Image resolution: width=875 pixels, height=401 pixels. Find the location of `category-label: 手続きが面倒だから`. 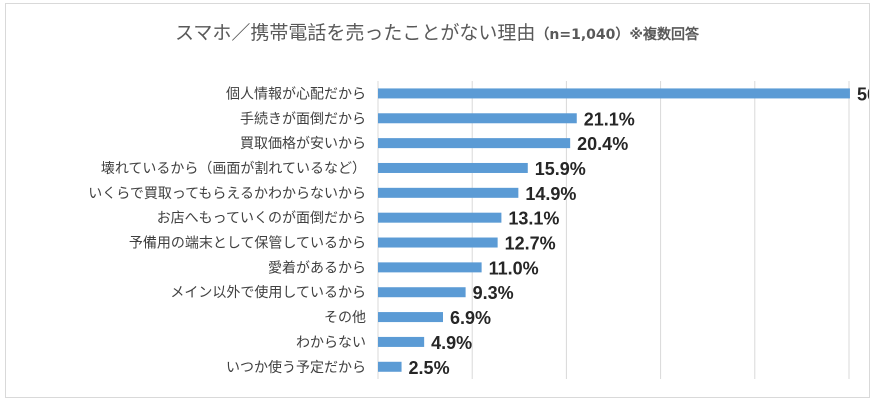

category-label: 手続きが面倒だから is located at coordinates (303, 118).